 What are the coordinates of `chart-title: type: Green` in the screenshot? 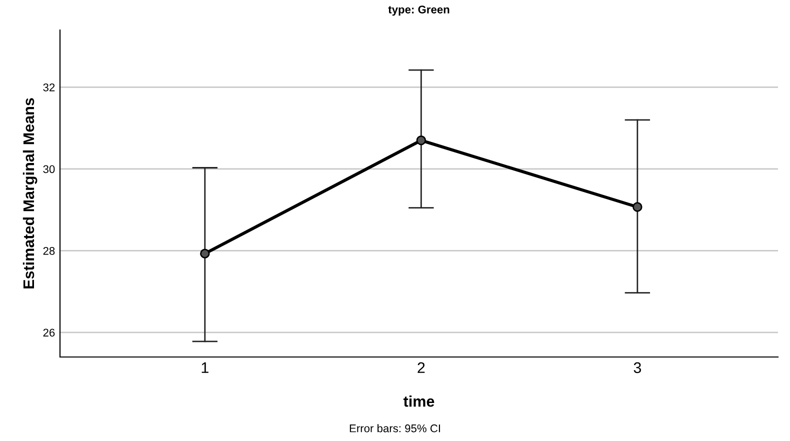 It's located at (419, 11).